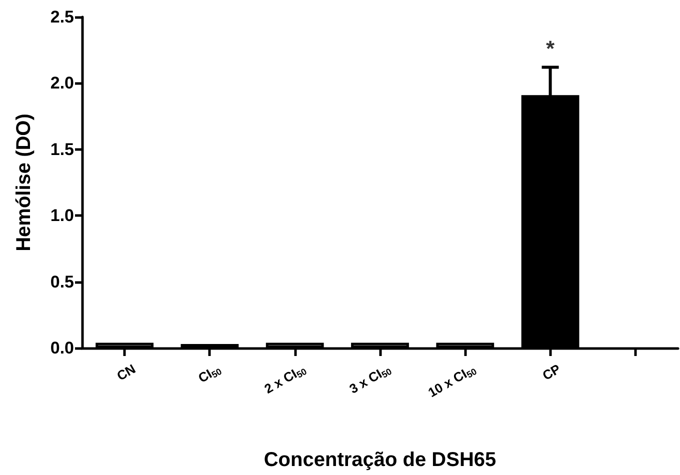  What do you see at coordinates (552, 372) in the screenshot?
I see `x-tick-label: CP` at bounding box center [552, 372].